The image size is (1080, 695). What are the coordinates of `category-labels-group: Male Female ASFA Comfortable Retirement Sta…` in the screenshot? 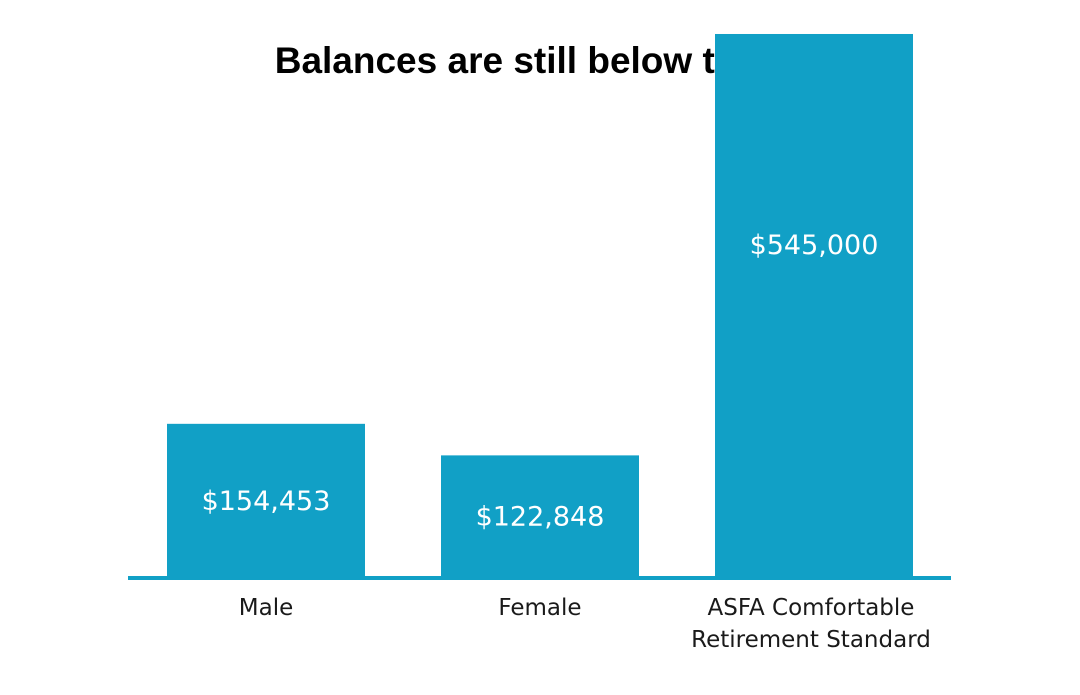 It's located at (585, 624).